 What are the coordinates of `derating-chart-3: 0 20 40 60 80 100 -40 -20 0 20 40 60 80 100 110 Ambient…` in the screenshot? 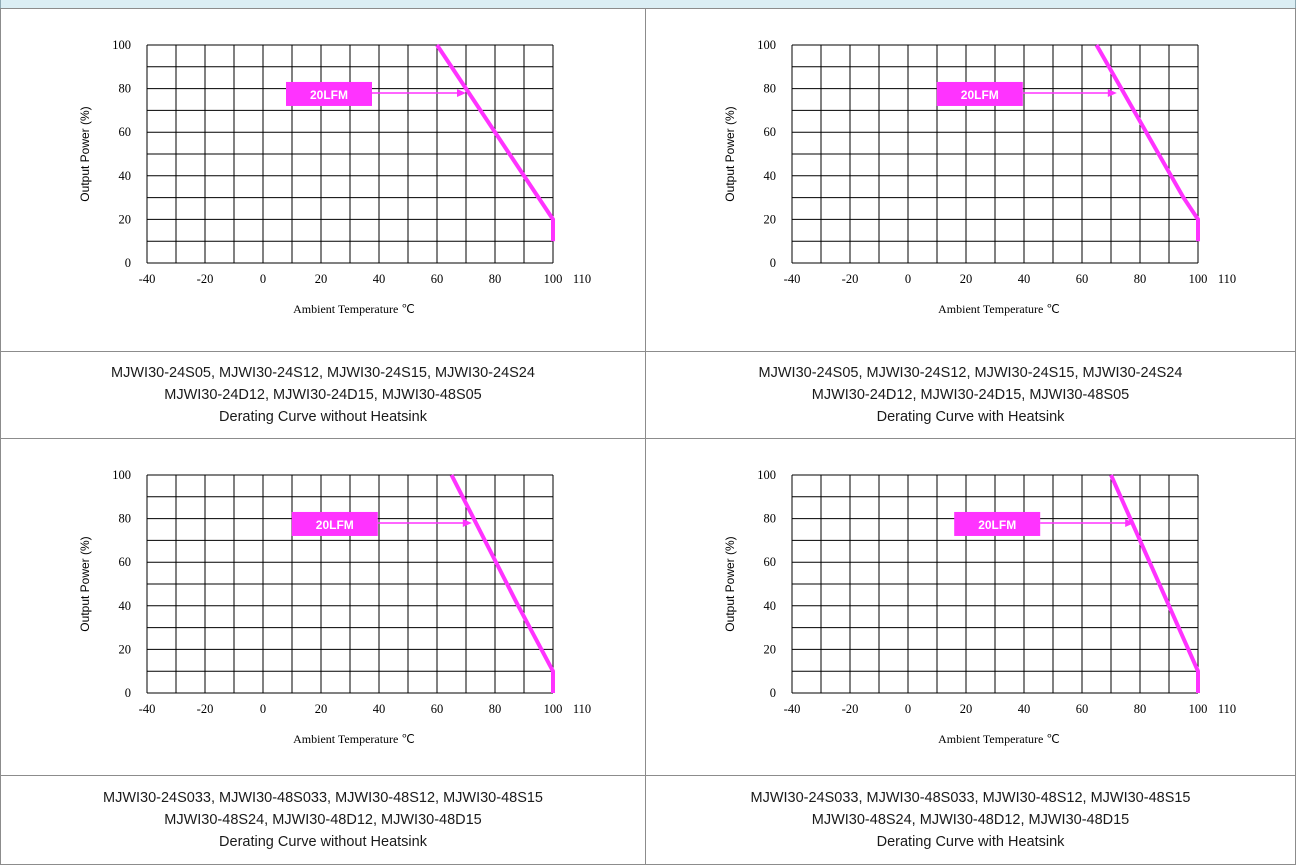 It's located at (334, 607).